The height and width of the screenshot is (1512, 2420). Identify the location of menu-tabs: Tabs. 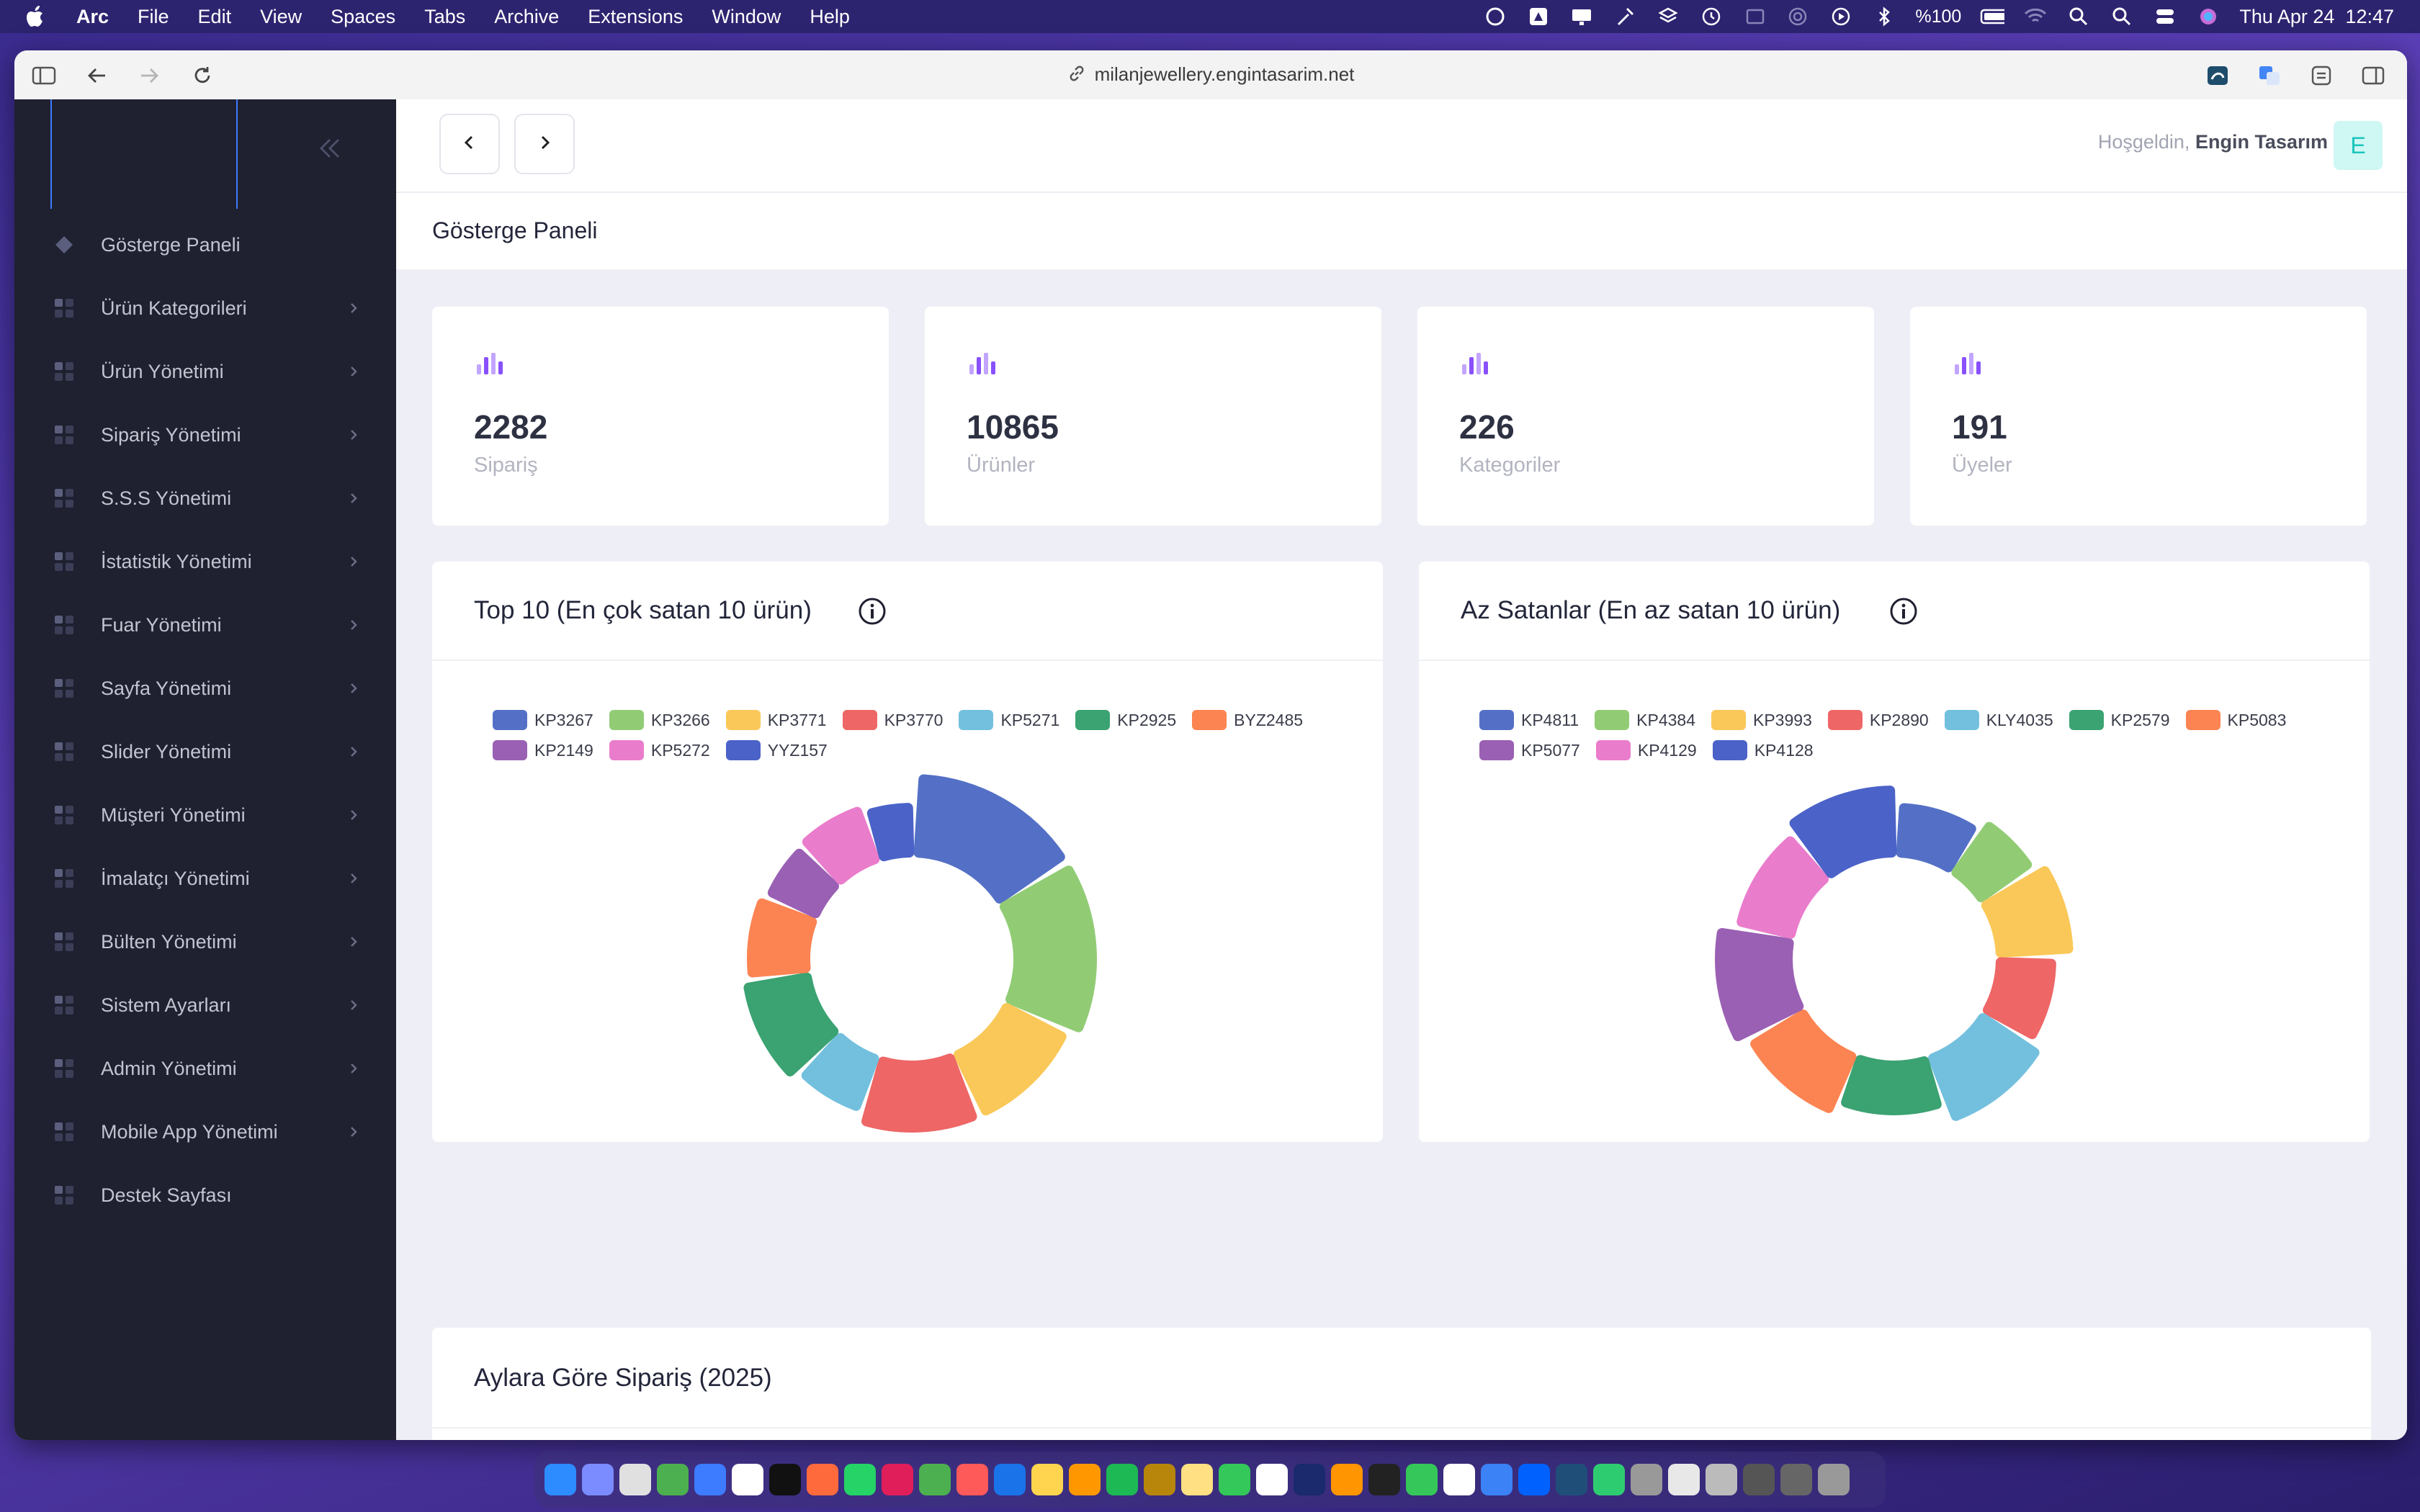
(445, 16).